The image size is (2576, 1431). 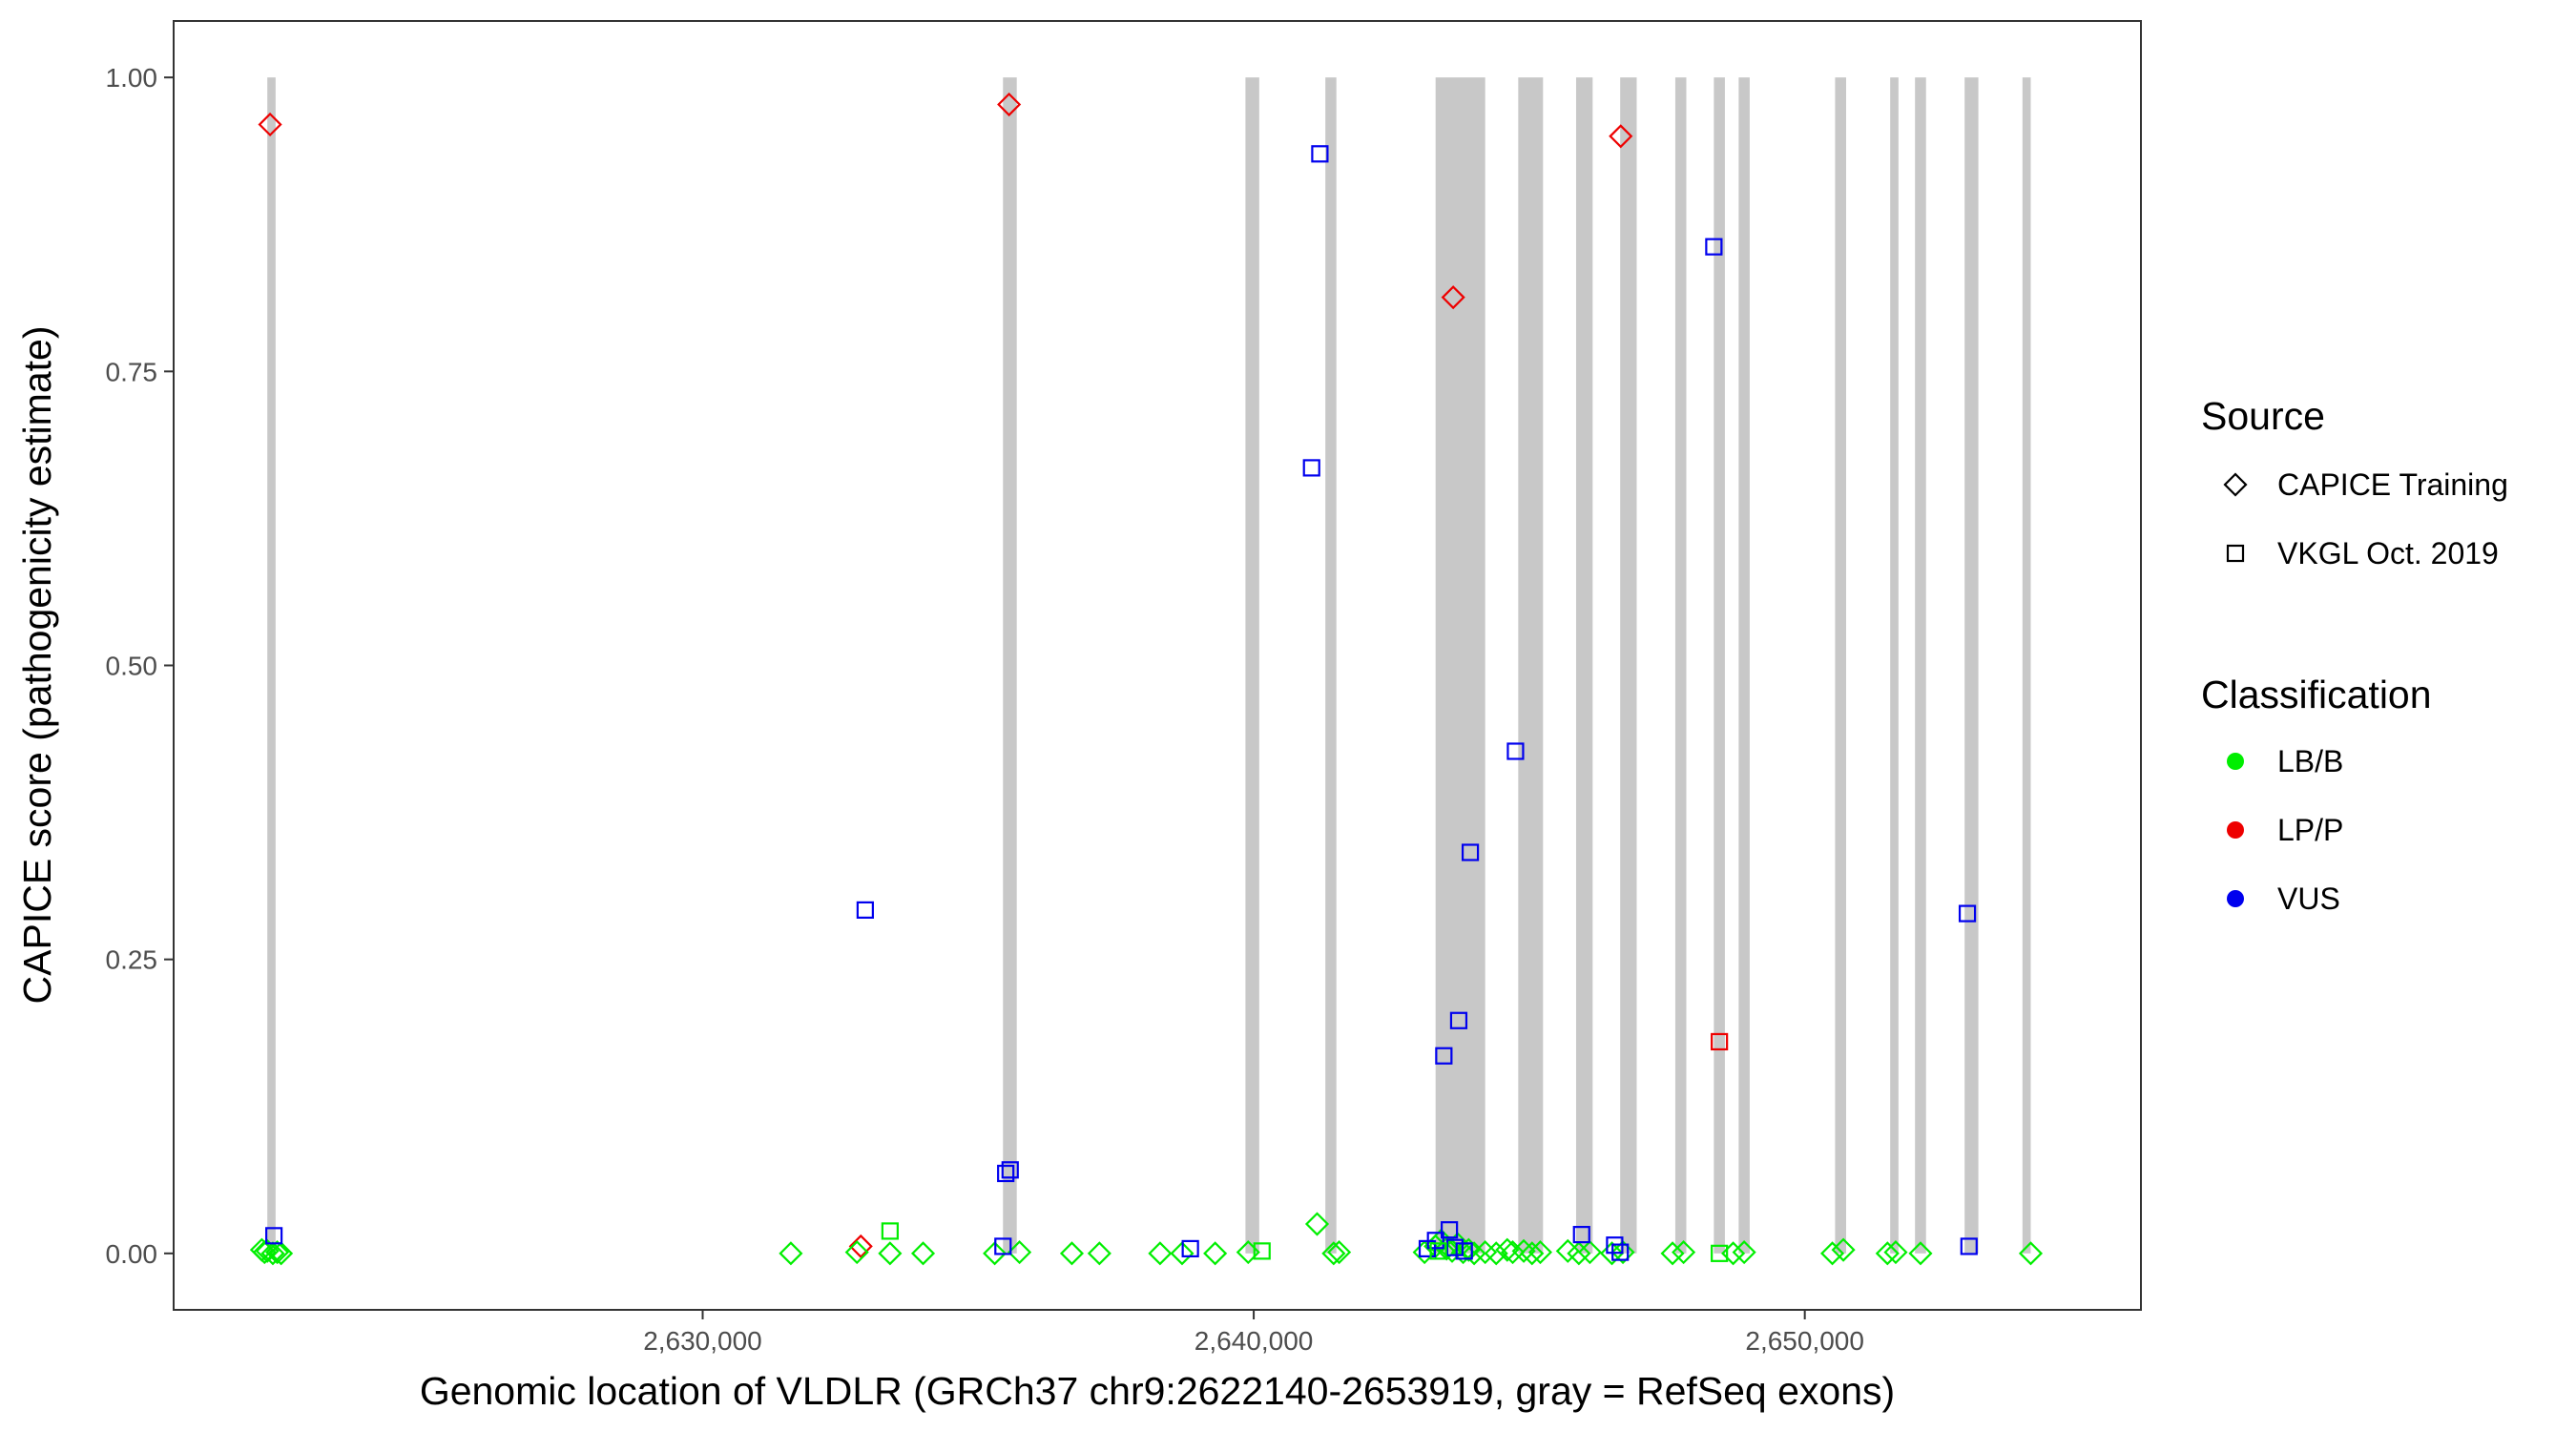 What do you see at coordinates (37, 665) in the screenshot?
I see `y-axis-title: CAPICE score (pathogenicity estimate)` at bounding box center [37, 665].